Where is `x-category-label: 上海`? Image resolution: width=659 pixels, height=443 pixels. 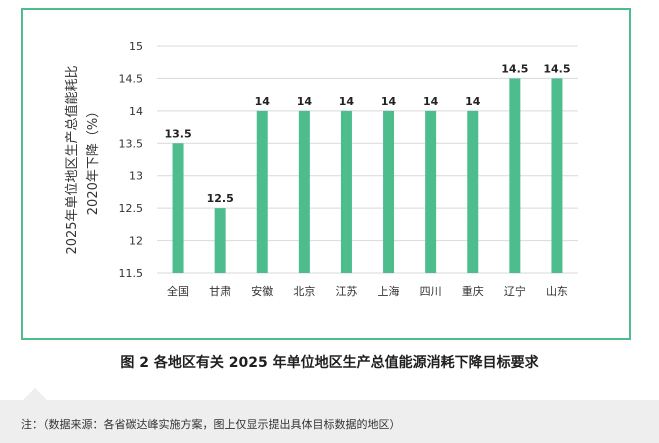
x-category-label: 上海 is located at coordinates (389, 291).